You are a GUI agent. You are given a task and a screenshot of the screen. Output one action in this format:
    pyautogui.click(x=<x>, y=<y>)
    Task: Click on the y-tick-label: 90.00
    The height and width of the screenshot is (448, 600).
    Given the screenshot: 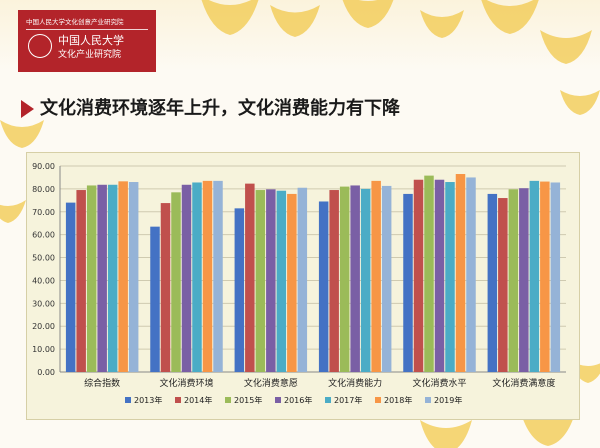 What is the action you would take?
    pyautogui.click(x=43, y=166)
    